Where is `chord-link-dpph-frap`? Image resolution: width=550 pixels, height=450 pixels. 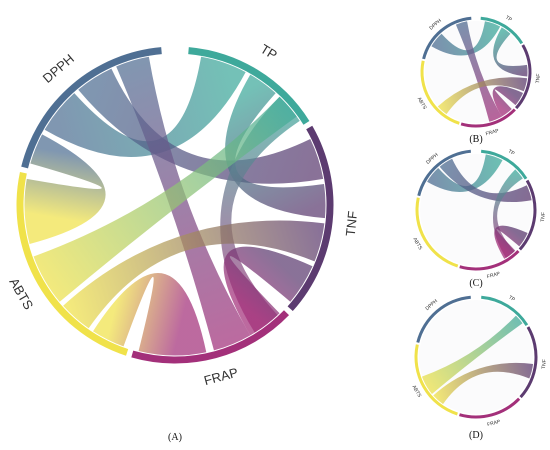 chord-link-dpph-frap is located at coordinates (478, 71).